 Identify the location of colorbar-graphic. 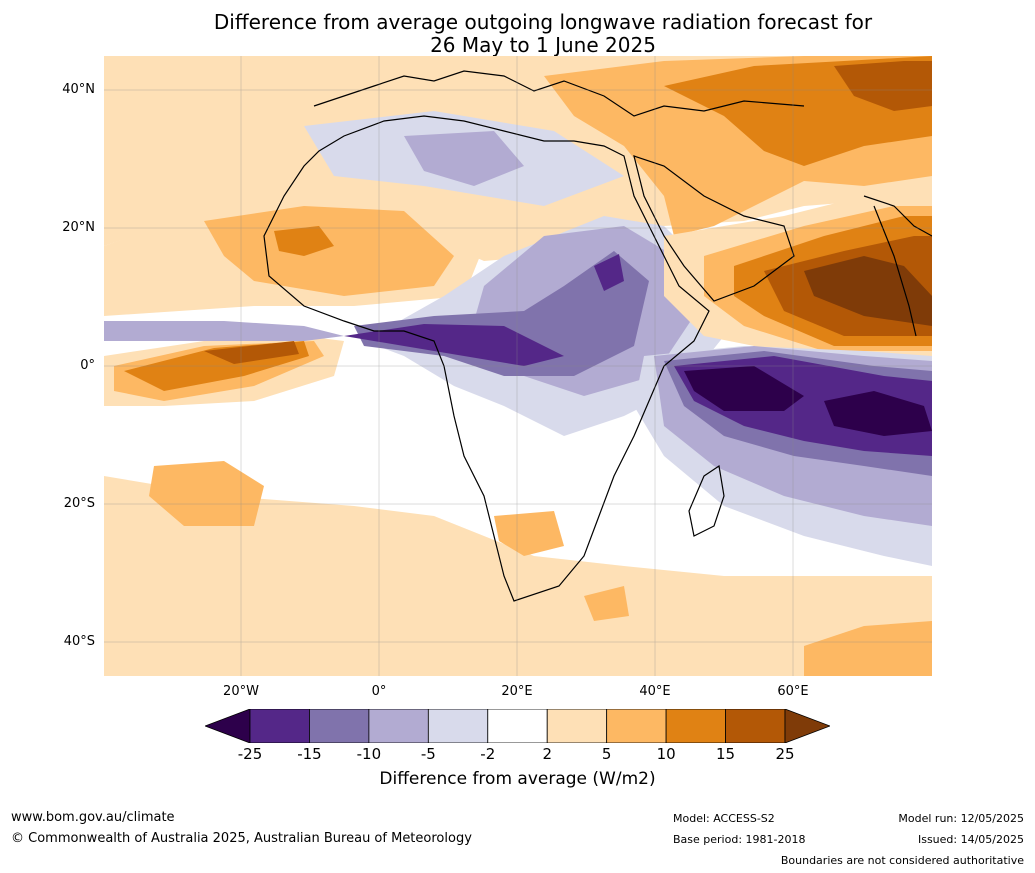
(517, 726).